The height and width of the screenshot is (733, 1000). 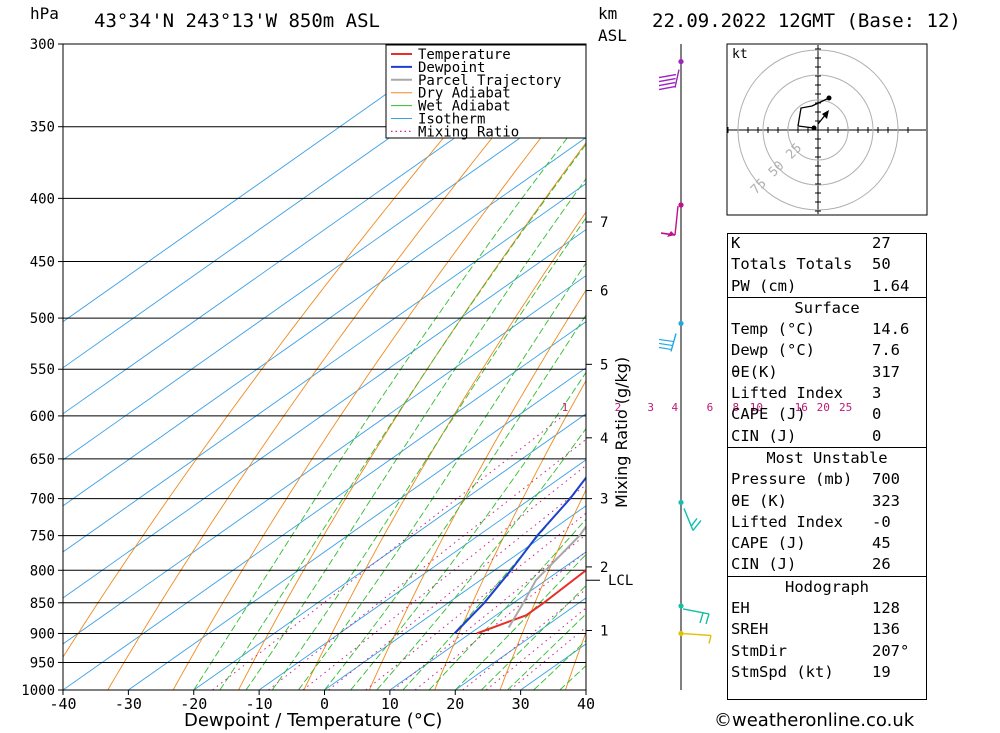 What do you see at coordinates (773, 350) in the screenshot?
I see `index-label: Dewp (°C)` at bounding box center [773, 350].